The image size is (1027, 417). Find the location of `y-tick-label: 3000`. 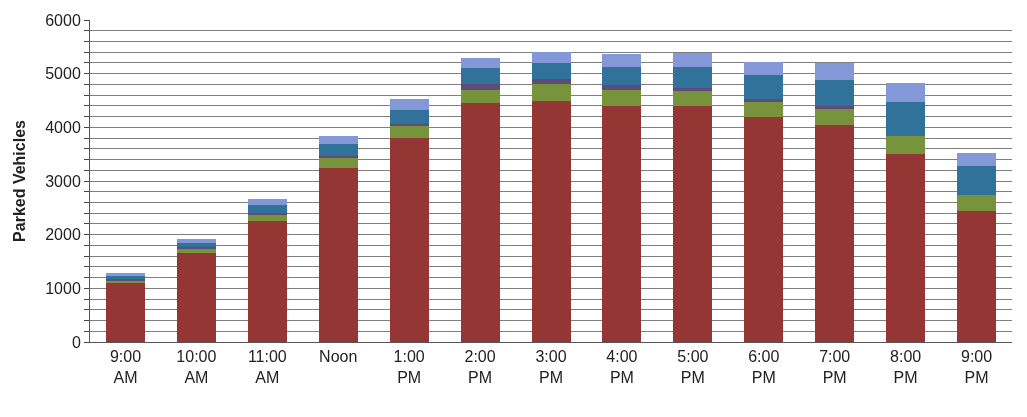

y-tick-label: 3000 is located at coordinates (63, 181).